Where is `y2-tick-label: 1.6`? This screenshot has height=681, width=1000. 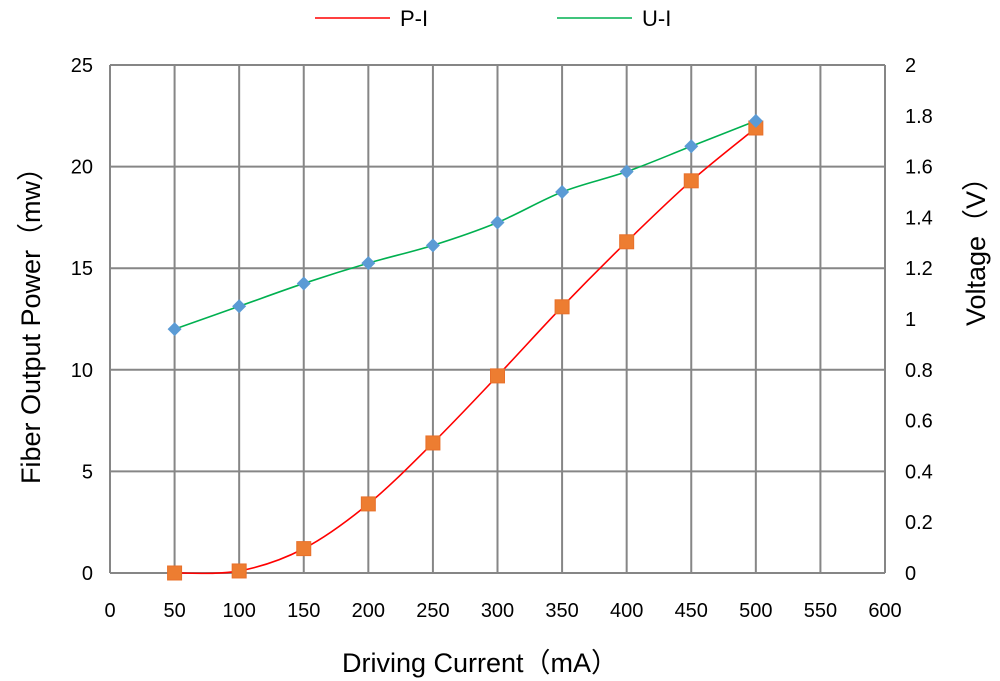
y2-tick-label: 1.6 is located at coordinates (919, 168).